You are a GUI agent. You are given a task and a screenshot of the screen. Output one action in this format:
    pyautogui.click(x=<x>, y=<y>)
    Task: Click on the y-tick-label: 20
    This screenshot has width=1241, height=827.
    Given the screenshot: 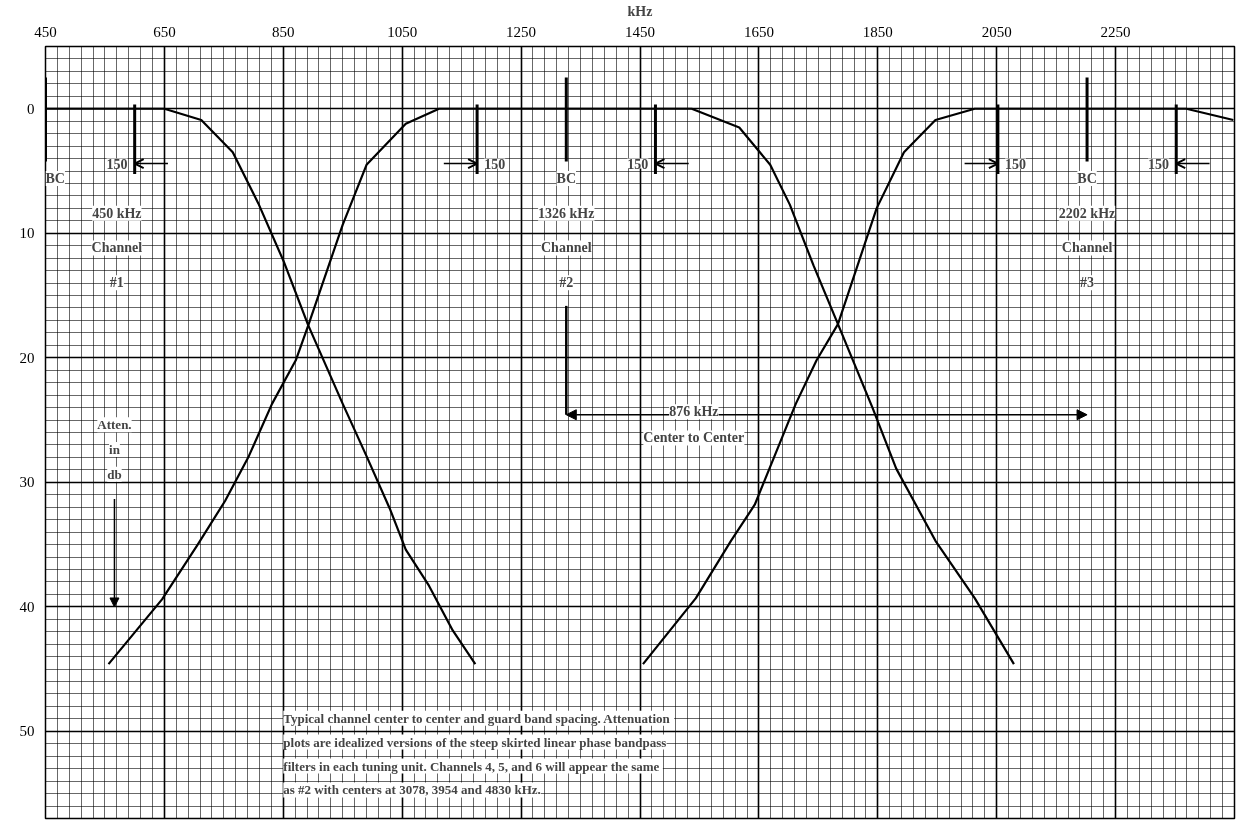 What is the action you would take?
    pyautogui.click(x=27, y=357)
    